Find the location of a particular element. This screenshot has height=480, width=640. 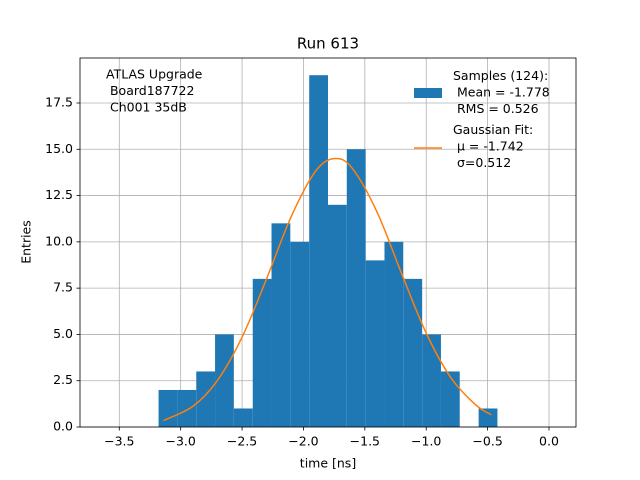

x-tick-label: −3.5 is located at coordinates (119, 441).